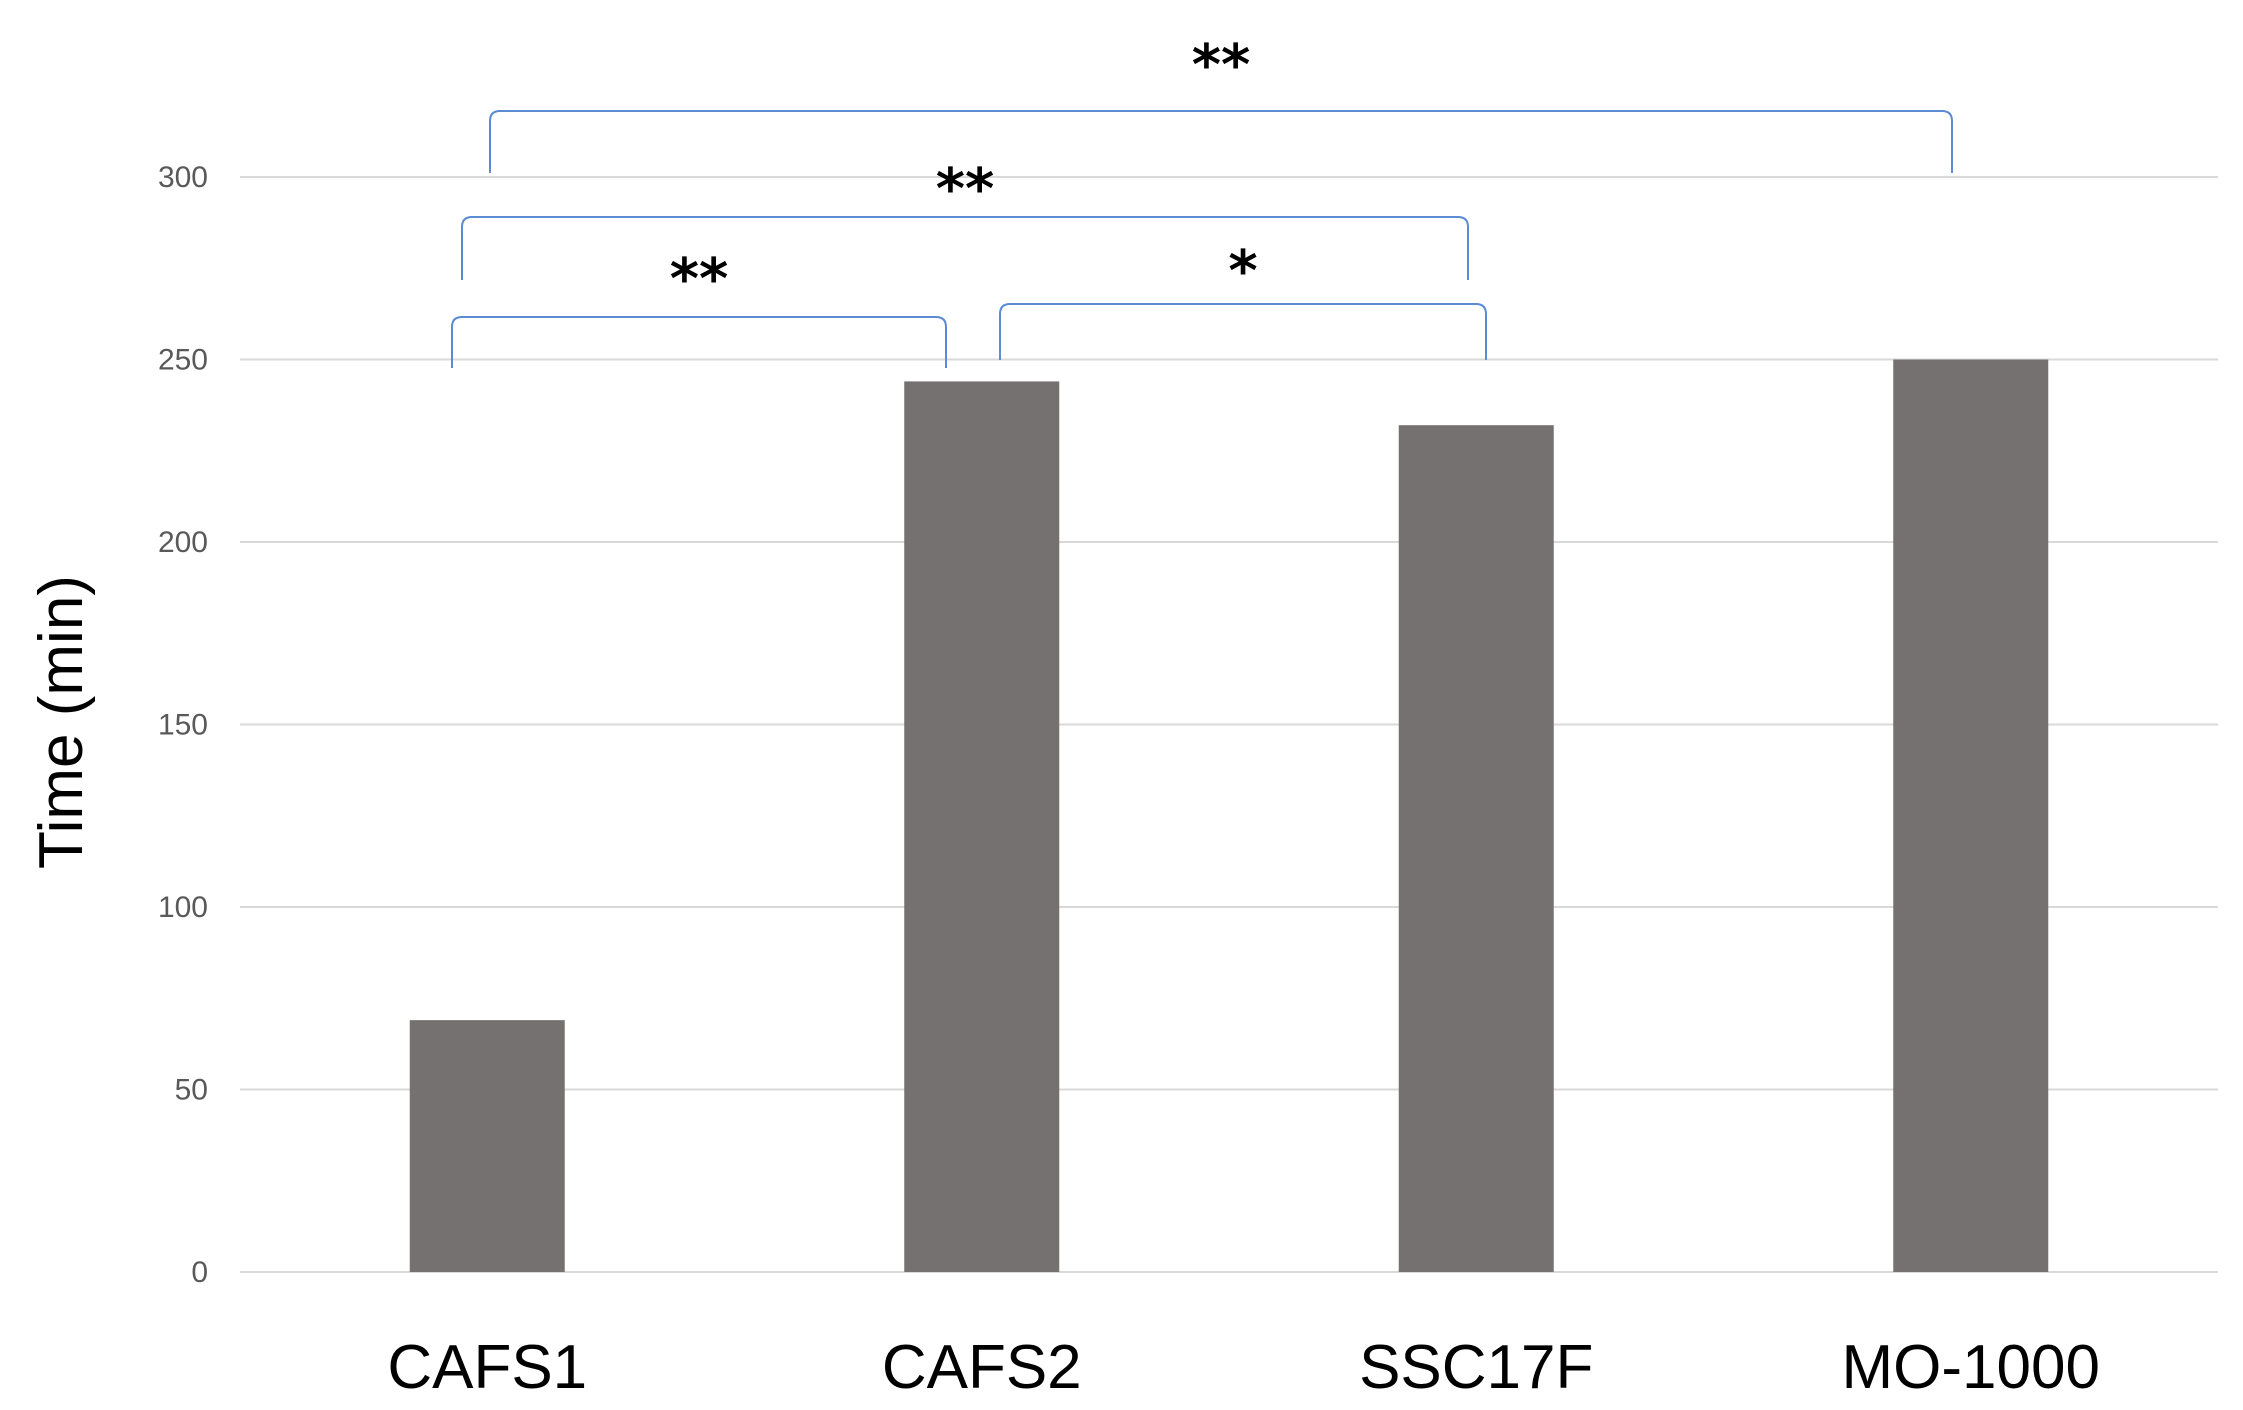  Describe the element at coordinates (199, 1272) in the screenshot. I see `y-tick-label: 0` at that location.